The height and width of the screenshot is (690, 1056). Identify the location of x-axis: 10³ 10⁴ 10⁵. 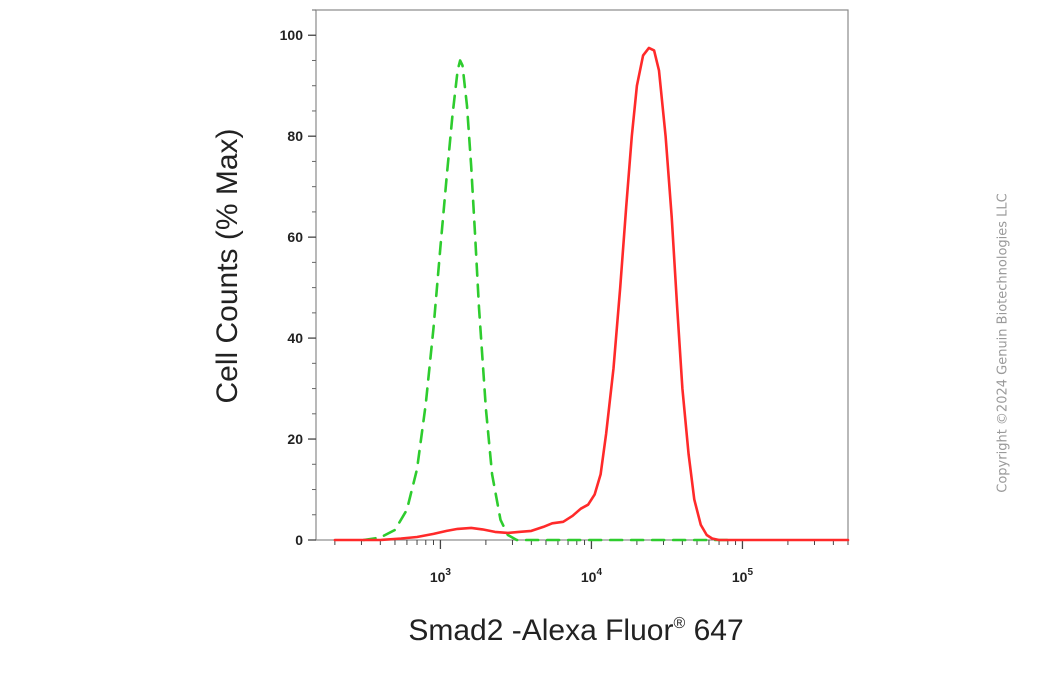
(591, 562).